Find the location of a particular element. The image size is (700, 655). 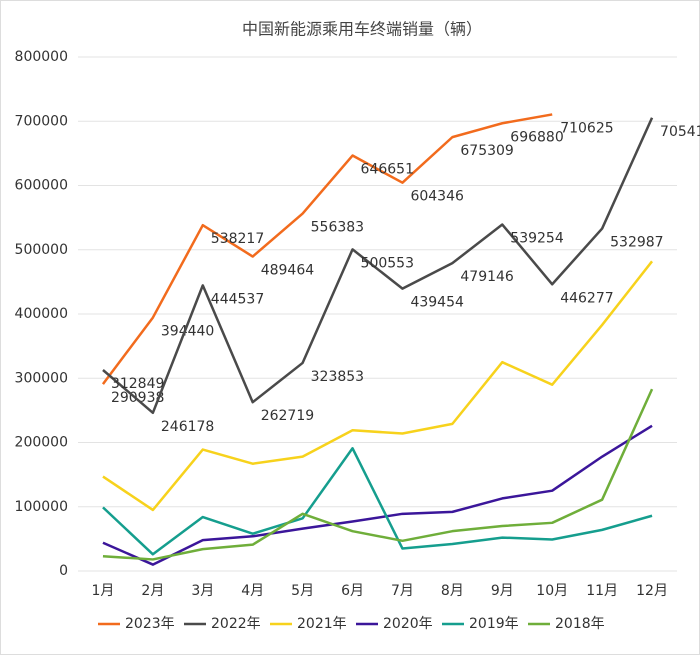

y-tick-label: 100000 is located at coordinates (41, 507).